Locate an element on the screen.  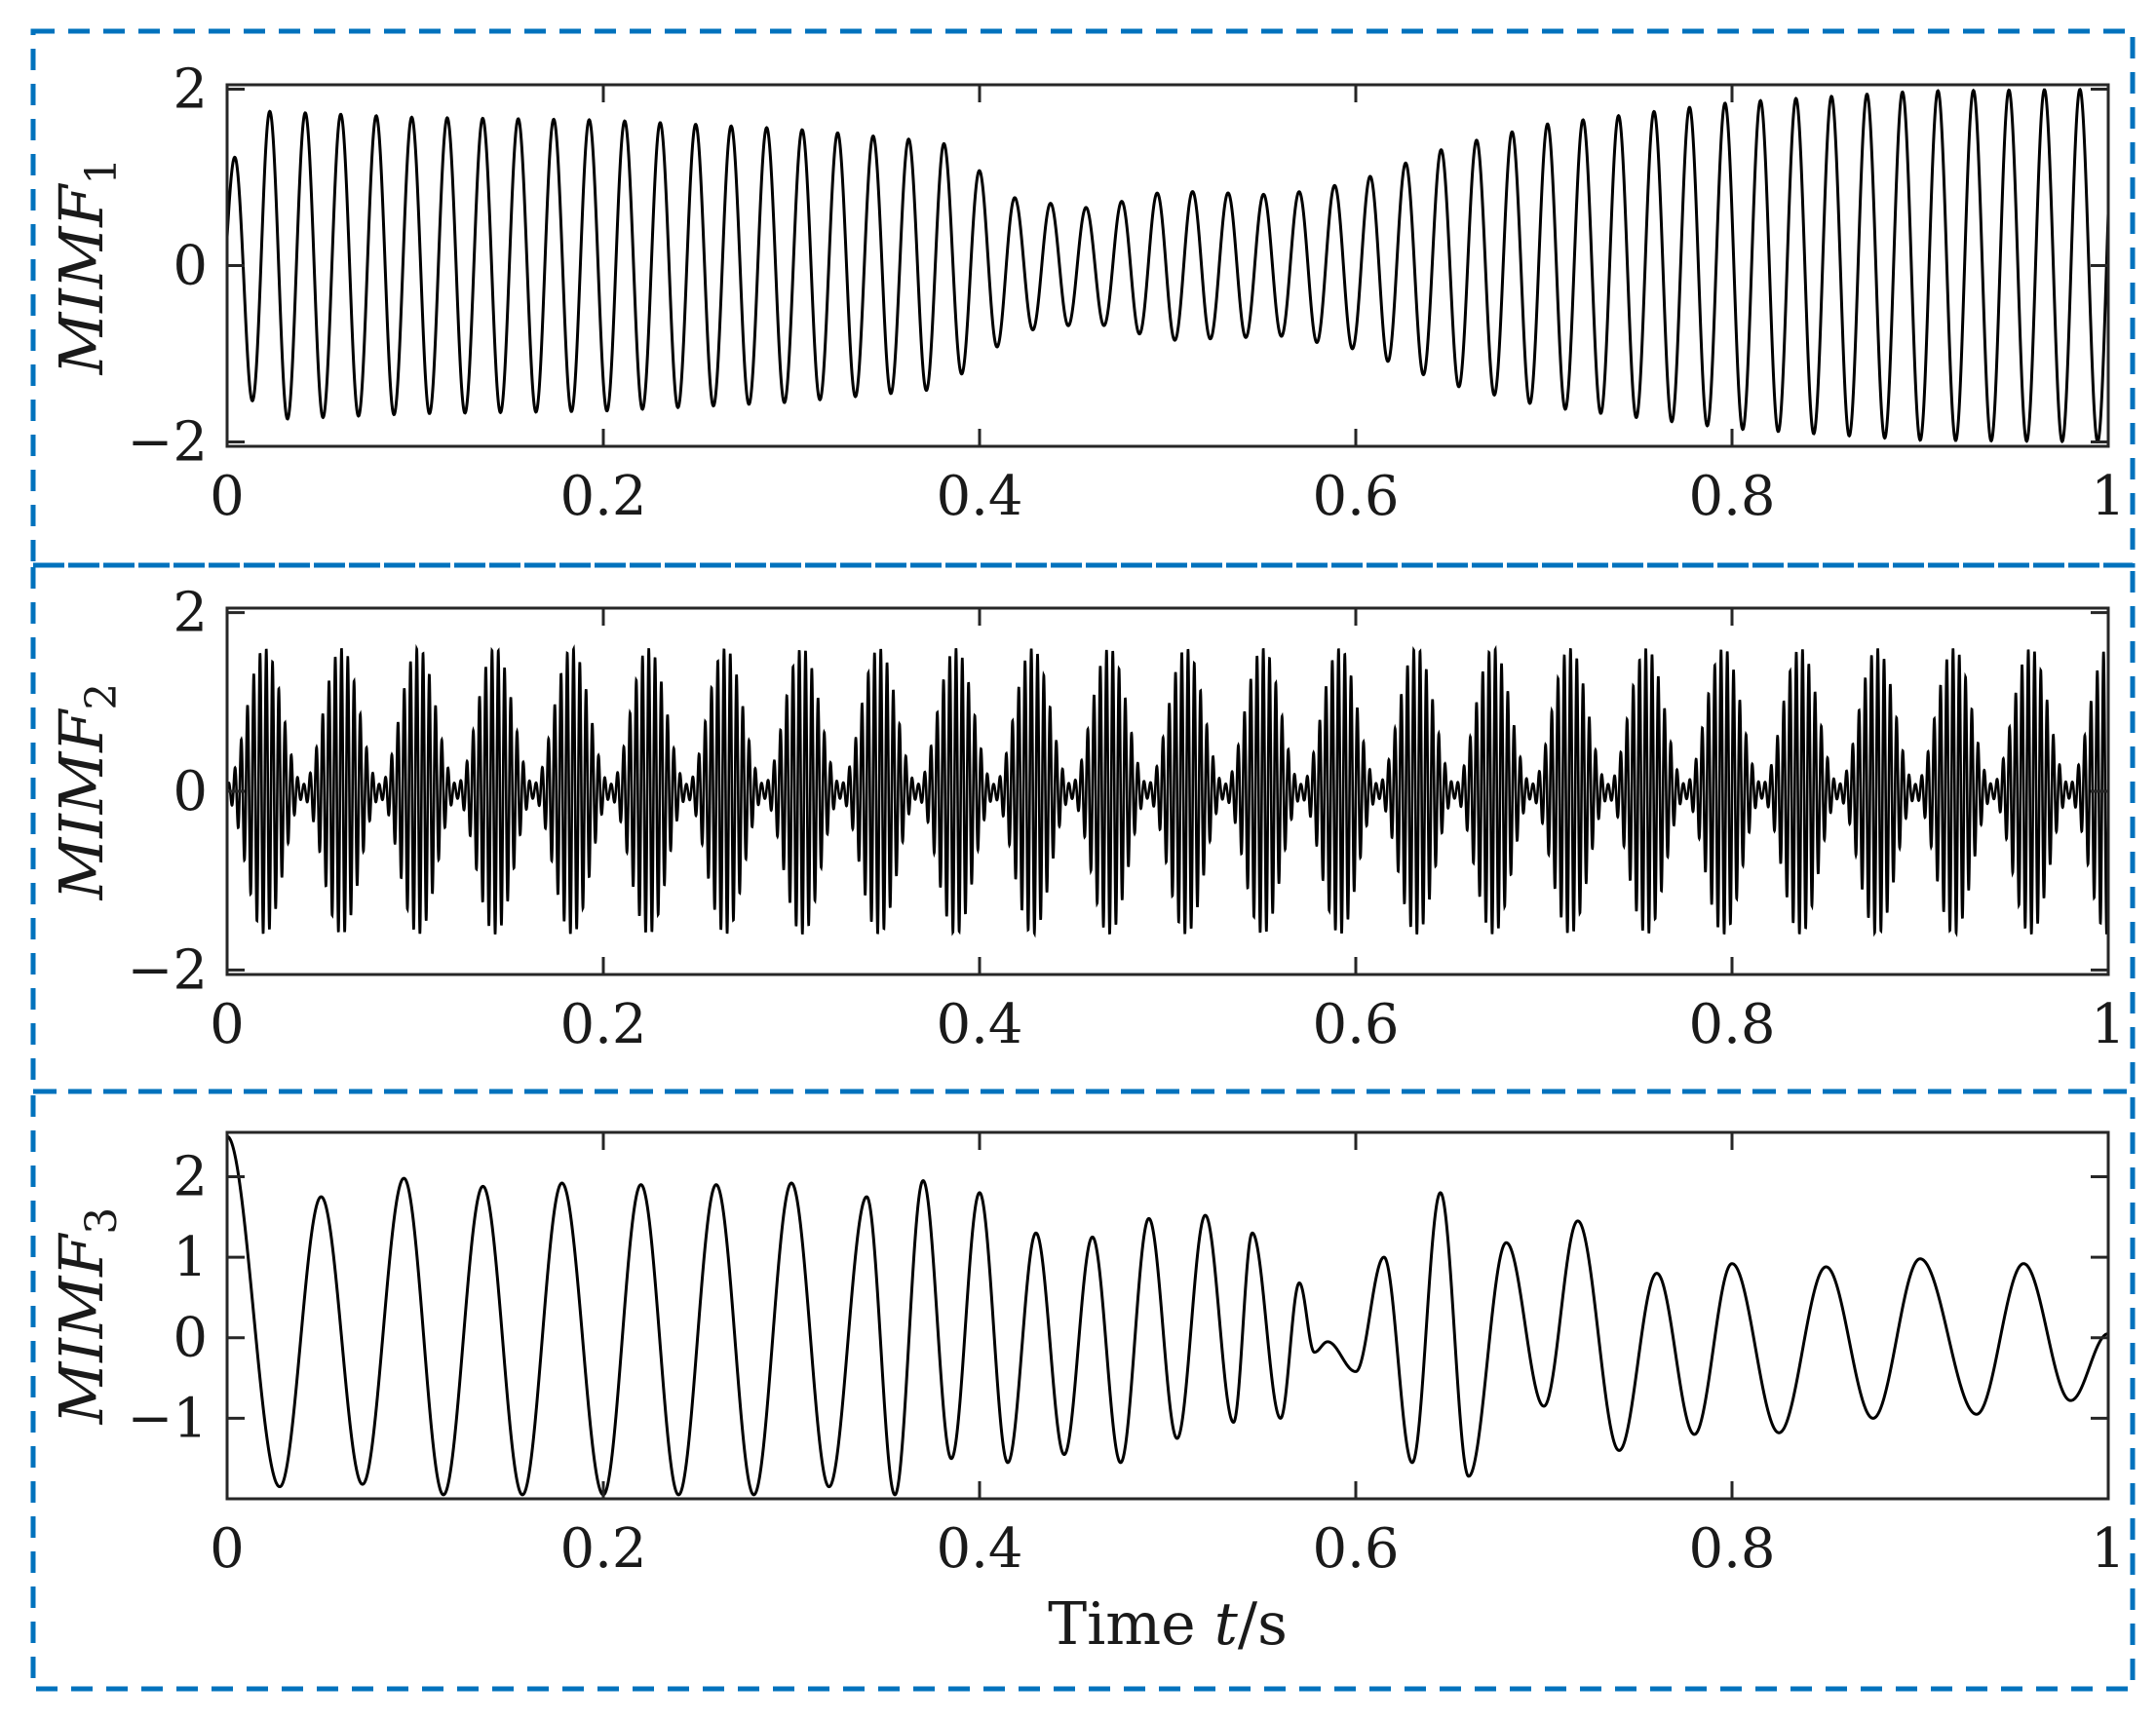
panel-2-line is located at coordinates (1167, 790).